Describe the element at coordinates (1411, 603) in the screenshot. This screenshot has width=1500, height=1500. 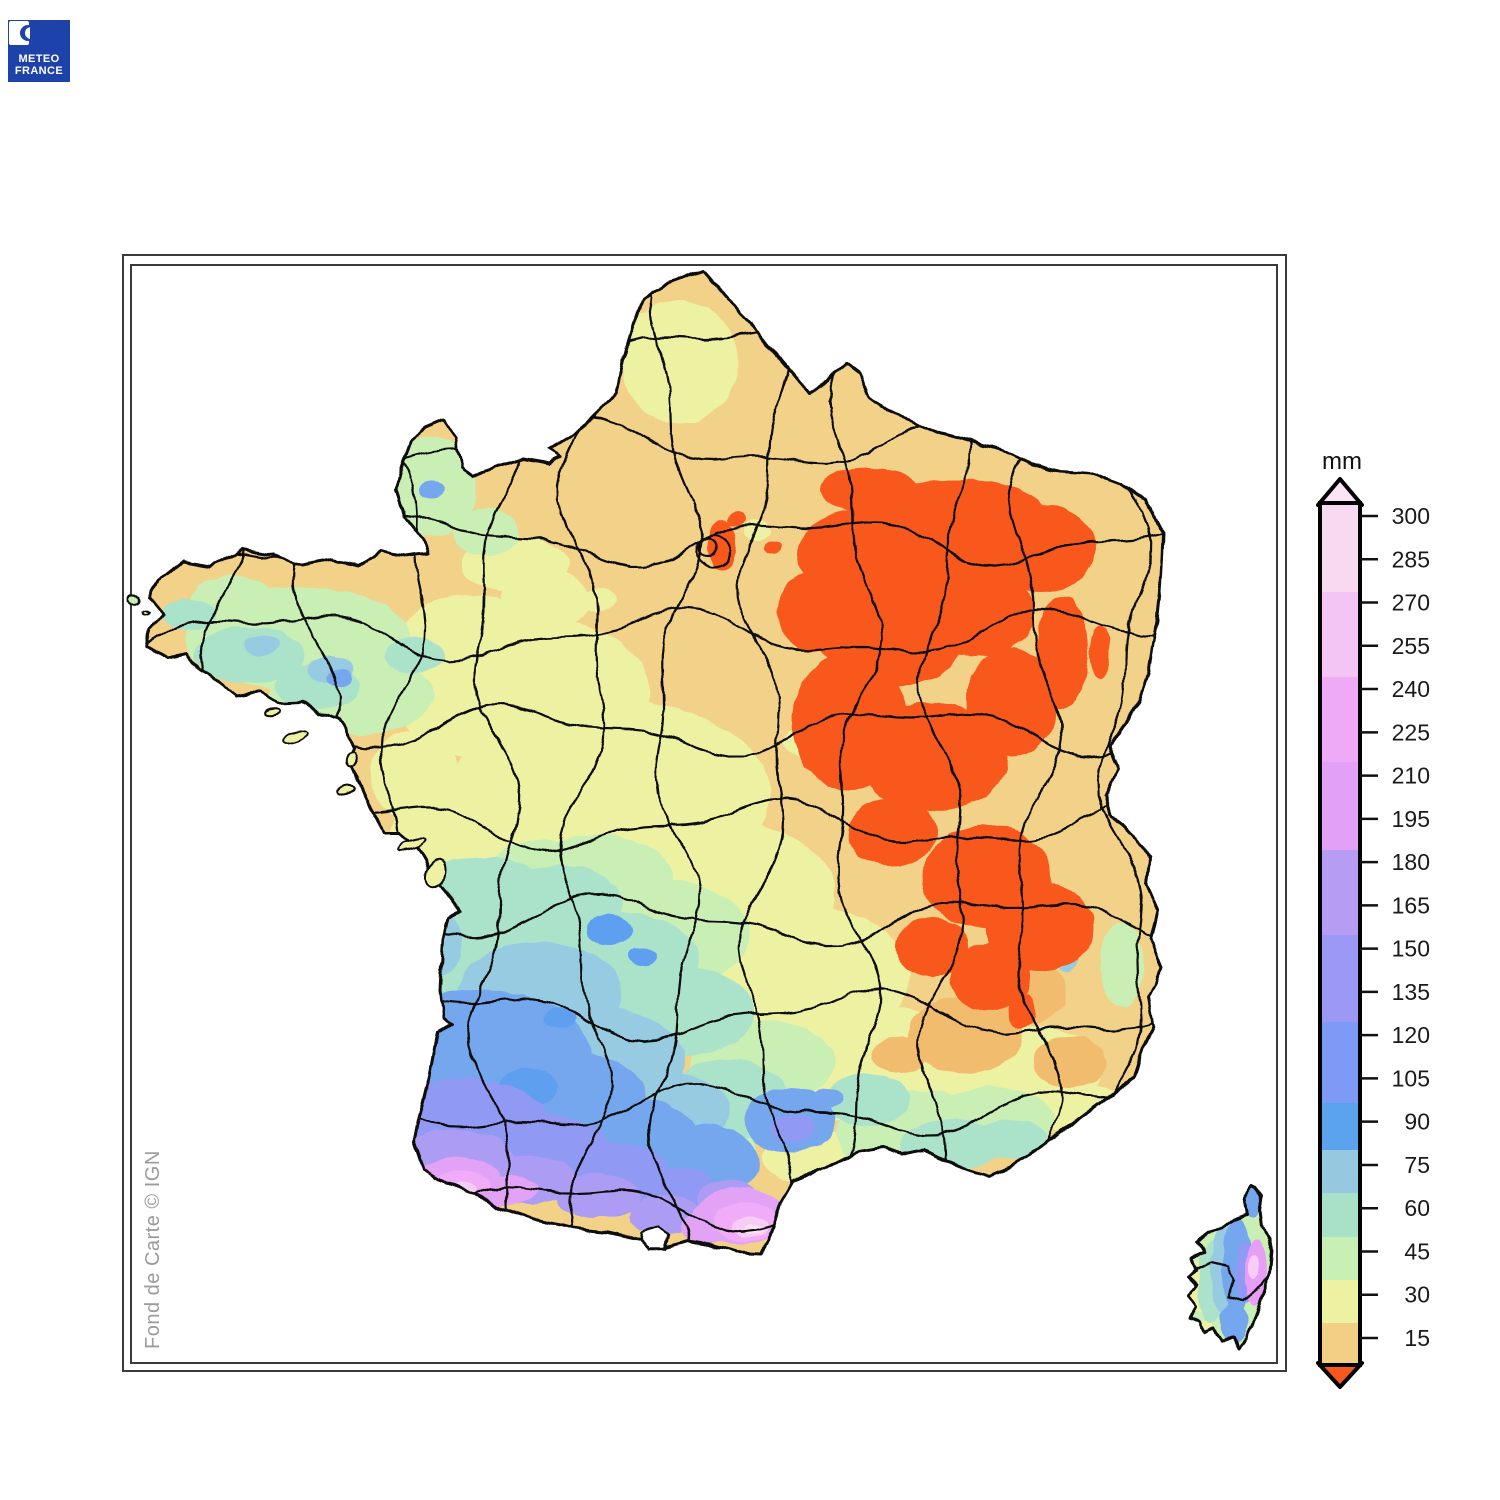
I see `legend-tick-label: 270` at that location.